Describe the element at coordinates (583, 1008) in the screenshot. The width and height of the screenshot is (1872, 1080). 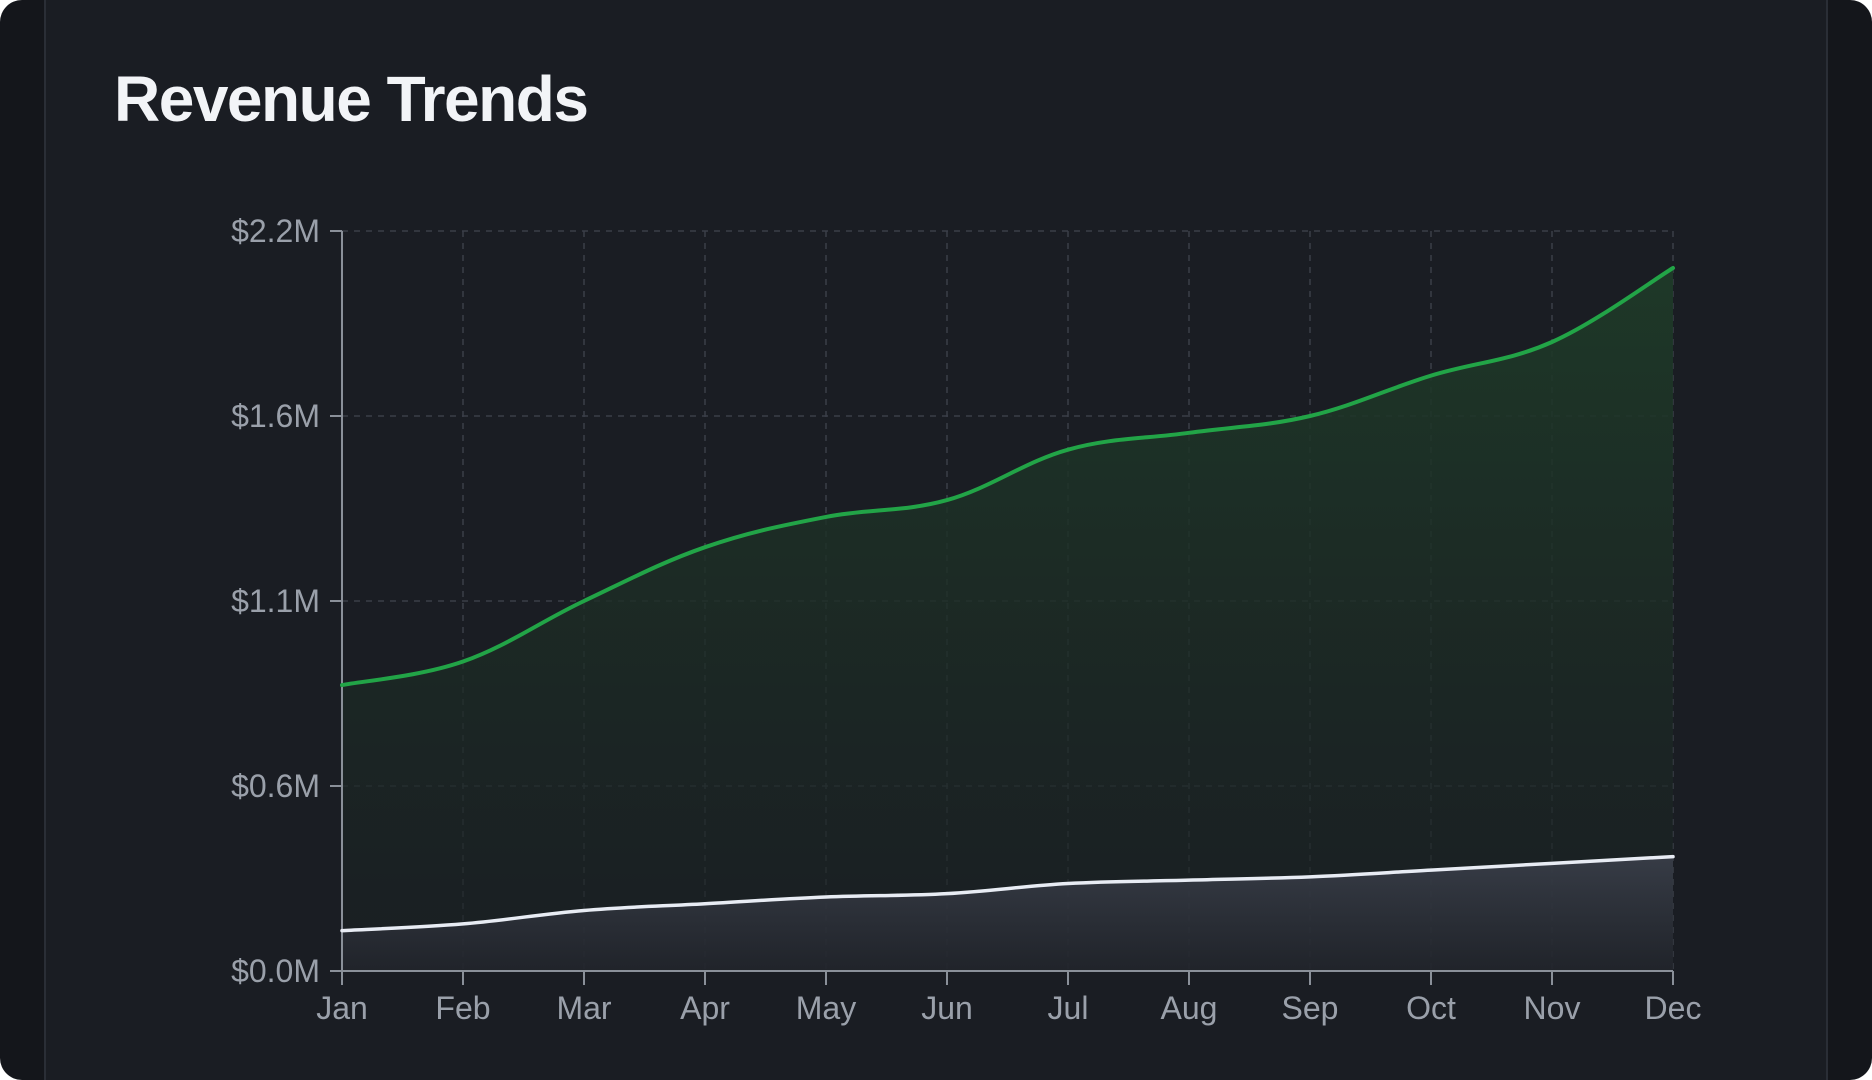
I see `x-tick-label: Mar` at that location.